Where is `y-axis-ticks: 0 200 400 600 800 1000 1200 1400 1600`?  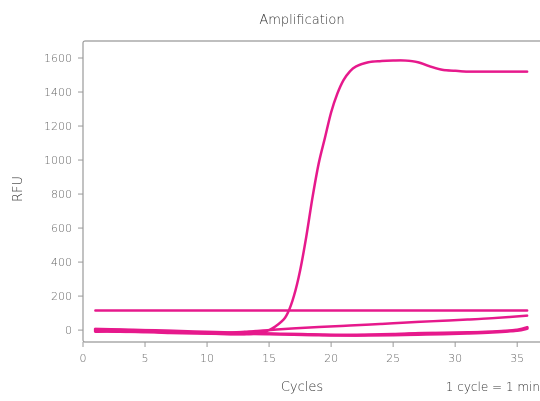
y-axis-ticks: 0 200 400 600 800 1000 1200 1400 1600 is located at coordinates (63, 194).